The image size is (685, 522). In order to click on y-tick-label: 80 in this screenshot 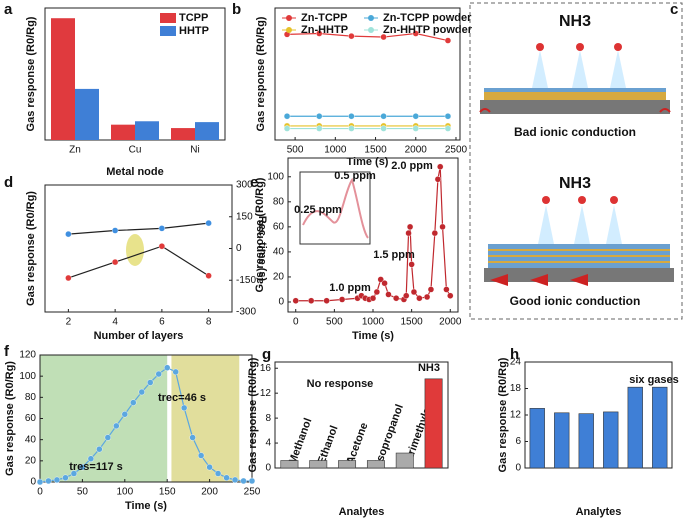, I will do `click(31, 397)`.